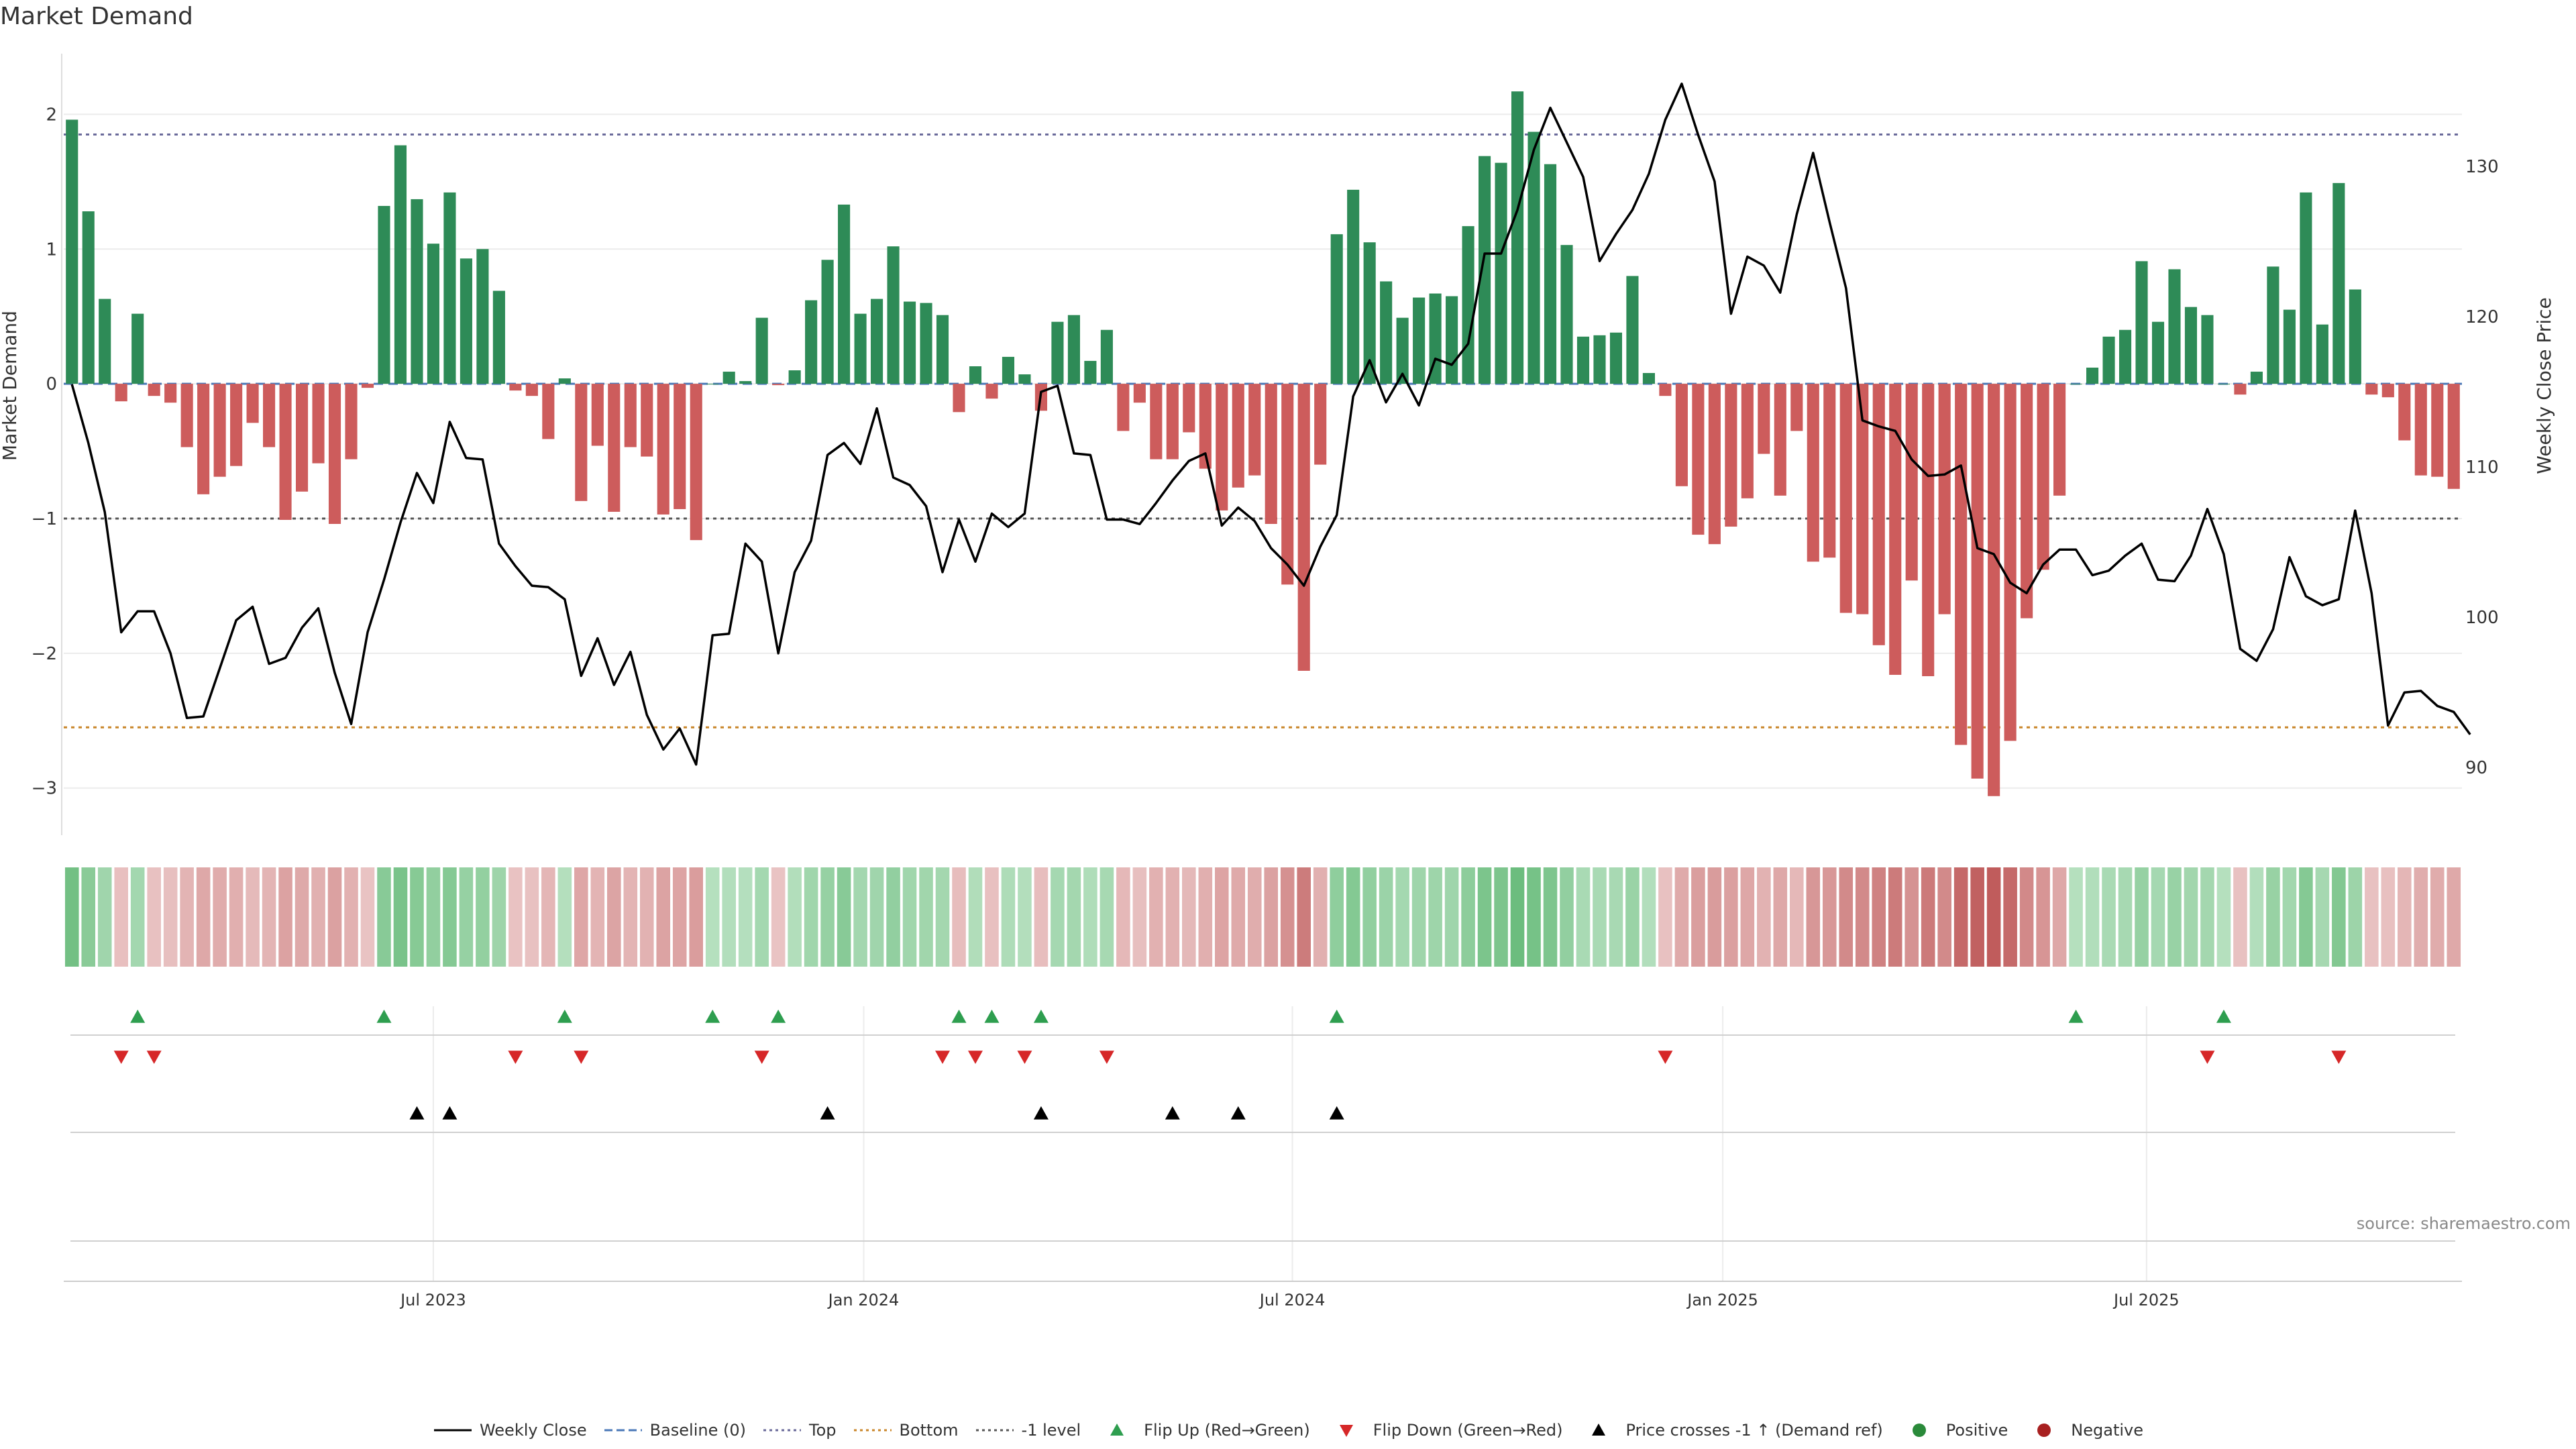  I want to click on legend-label: Positive, so click(1976, 1430).